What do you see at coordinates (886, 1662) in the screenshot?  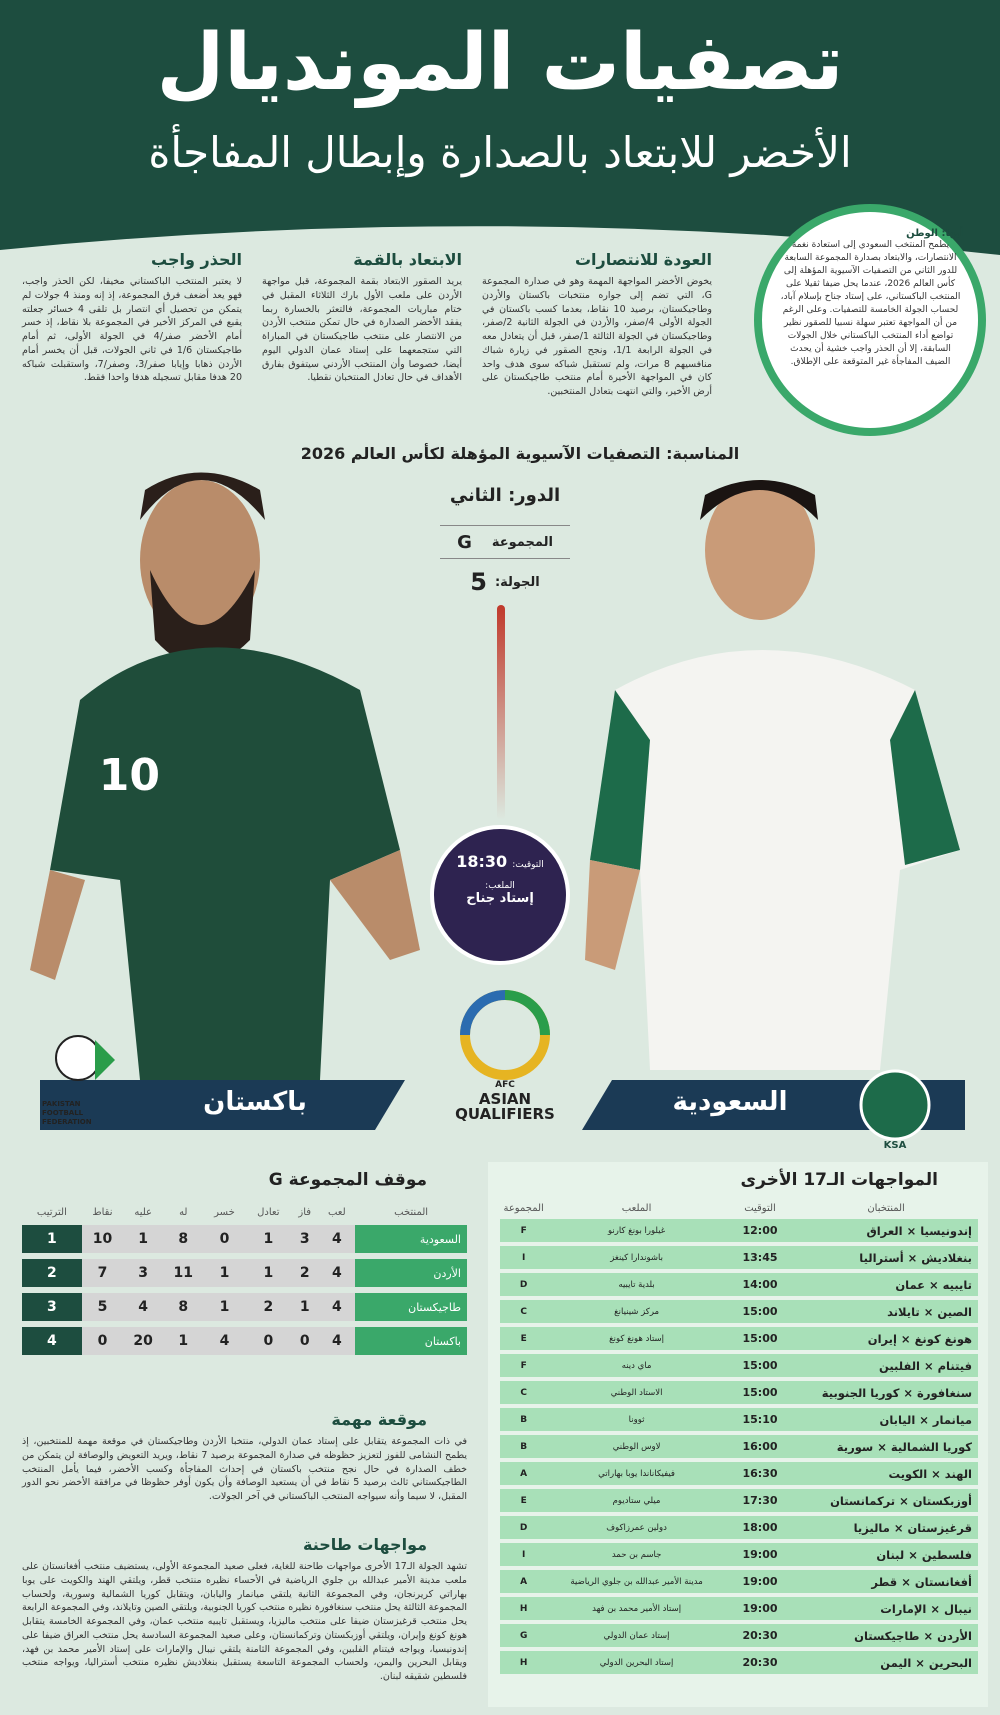 I see `teams-cell: البحرين × اليمن` at bounding box center [886, 1662].